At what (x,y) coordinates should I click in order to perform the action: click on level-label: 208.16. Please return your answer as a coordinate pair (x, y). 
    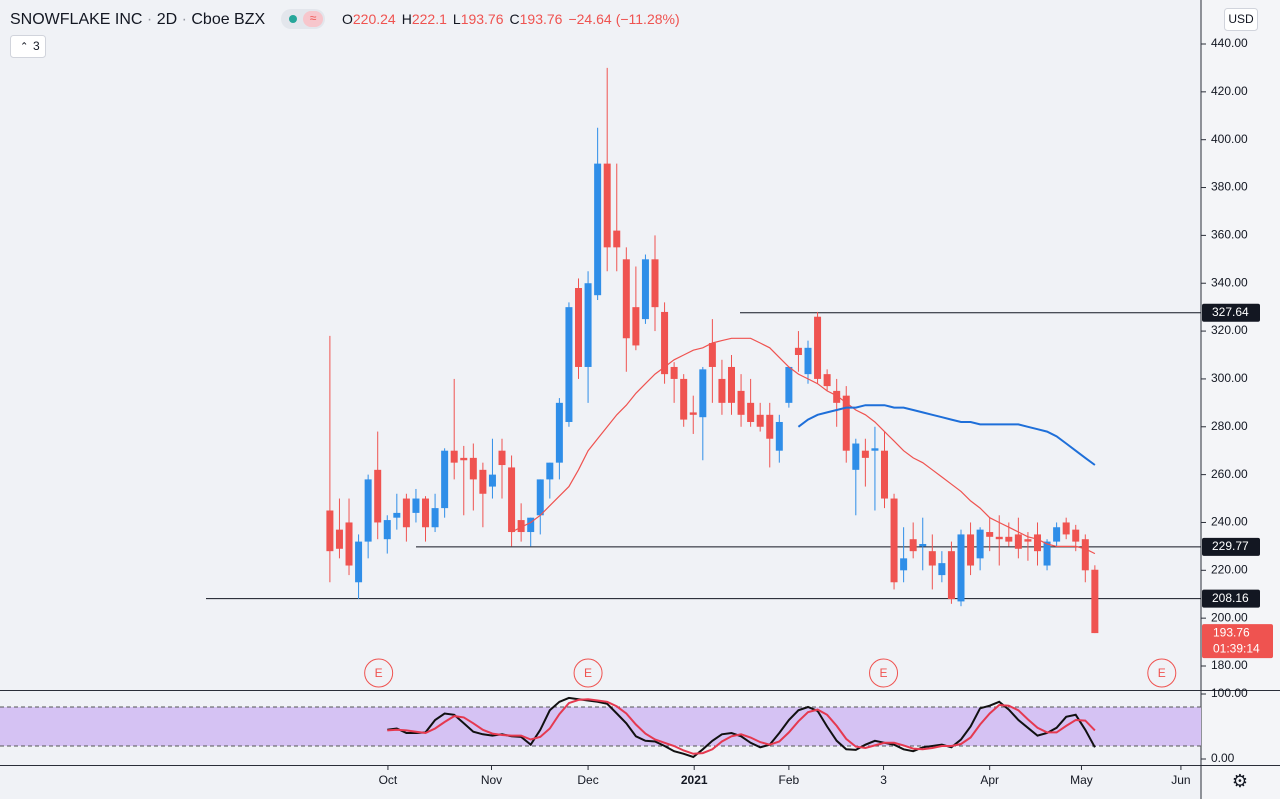
    Looking at the image, I should click on (1230, 598).